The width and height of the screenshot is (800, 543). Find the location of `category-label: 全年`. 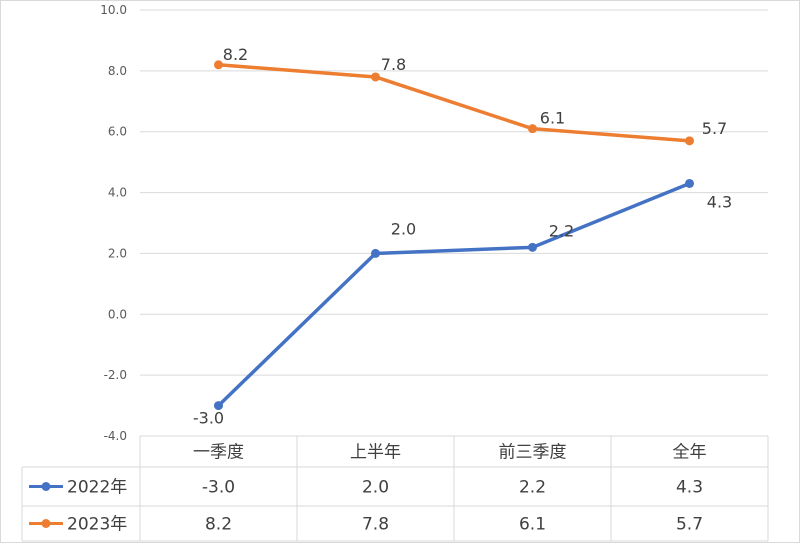

category-label: 全年 is located at coordinates (690, 453).